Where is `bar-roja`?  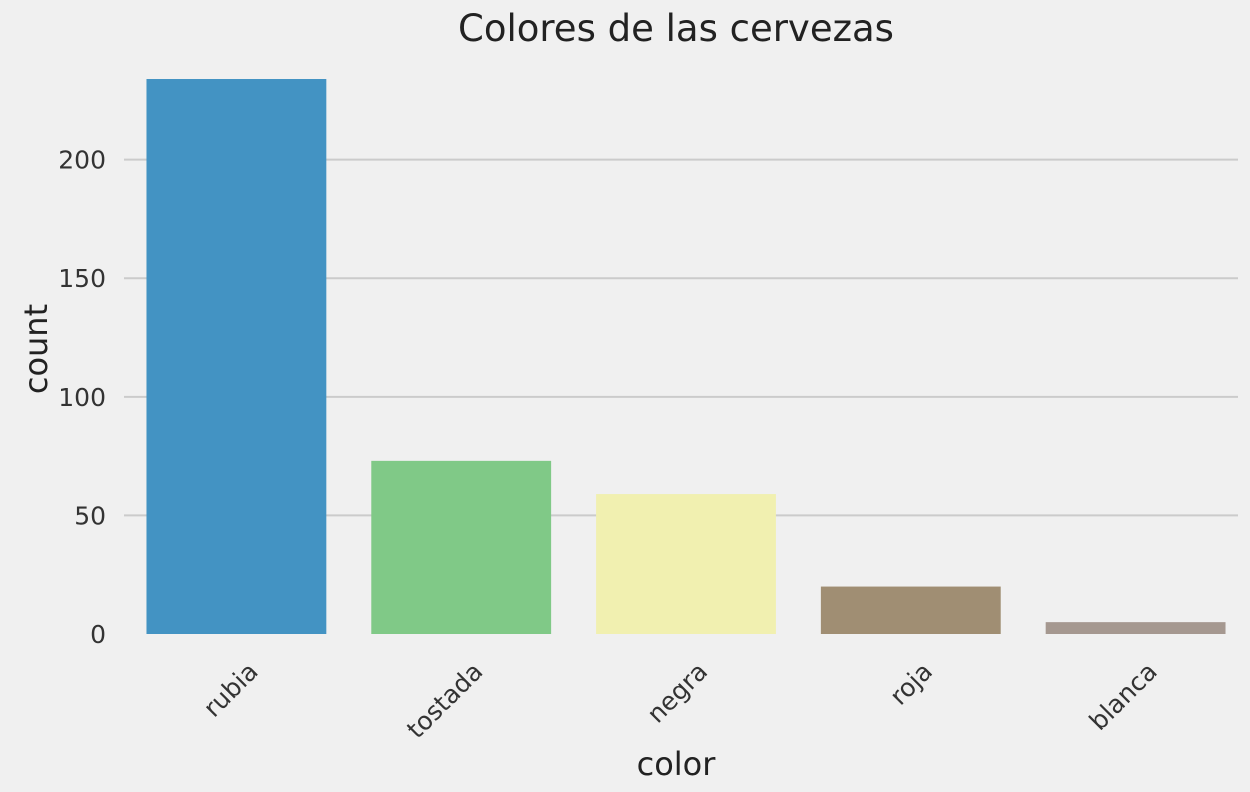
bar-roja is located at coordinates (910, 610).